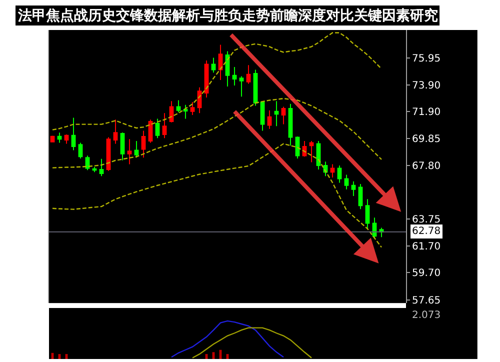 This screenshot has height=362, width=500. I want to click on y-tick-label: 71.90, so click(426, 112).